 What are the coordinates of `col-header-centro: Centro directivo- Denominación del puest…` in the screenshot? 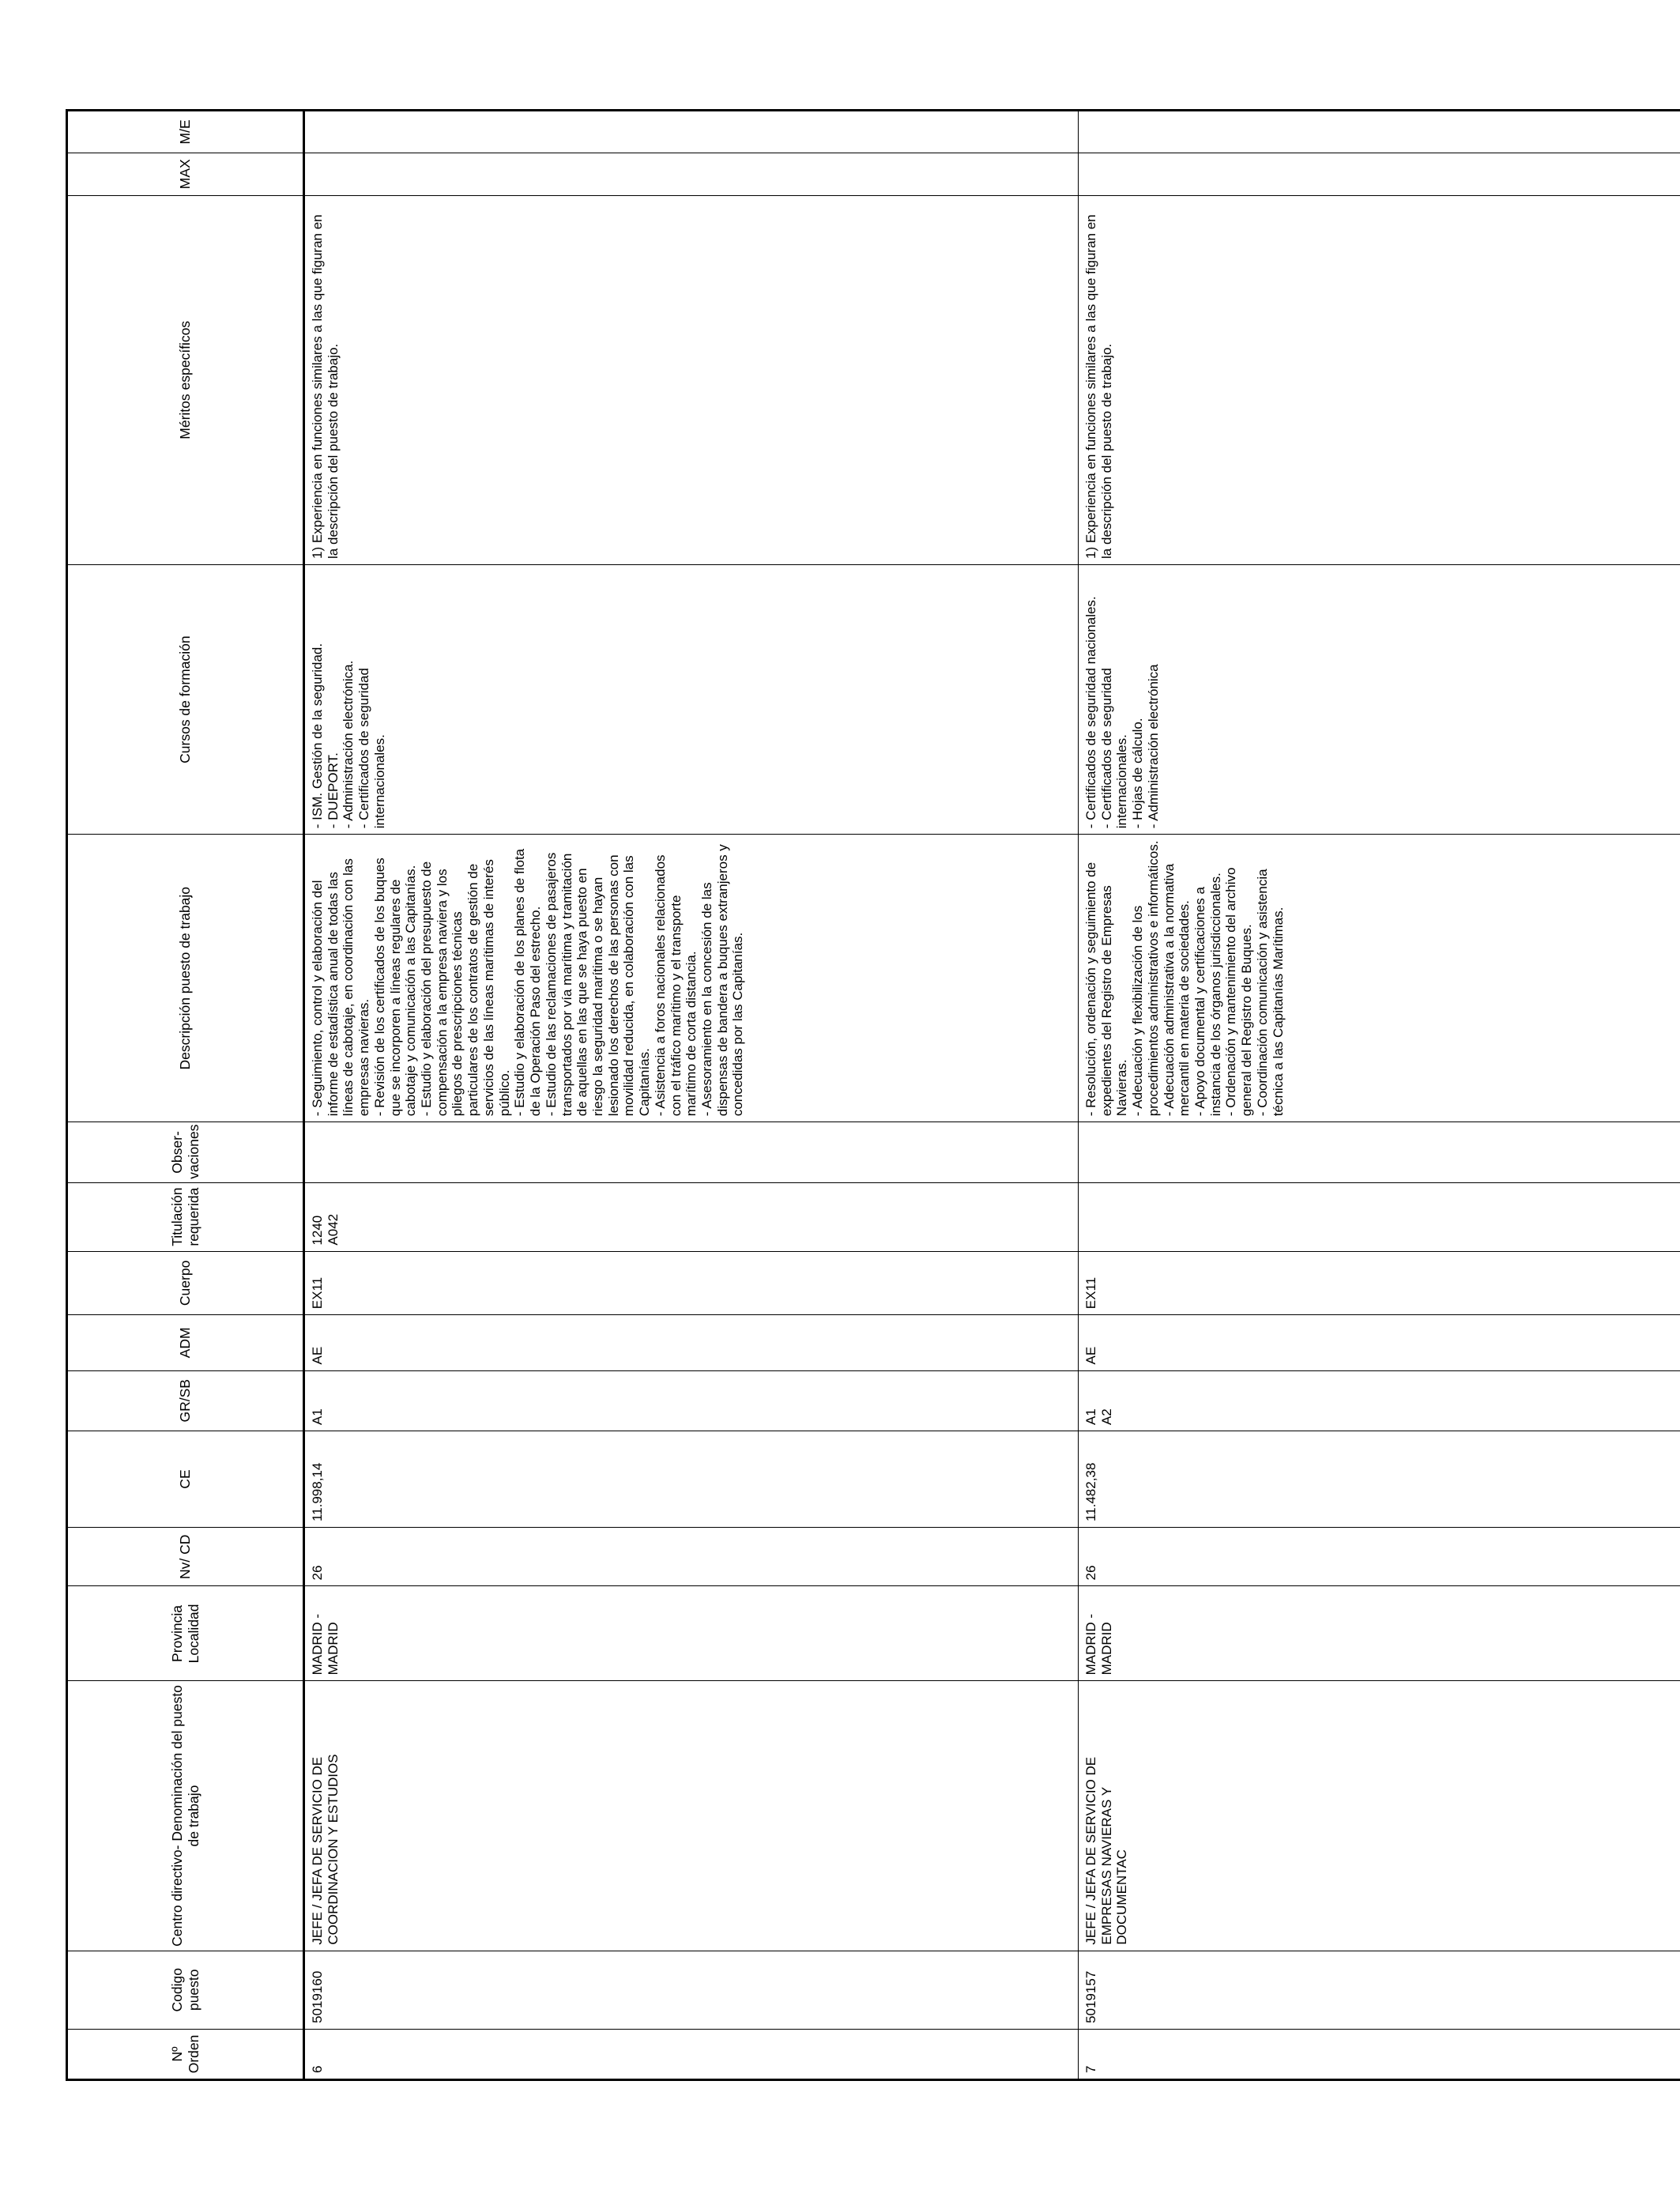 It's located at (185, 1815).